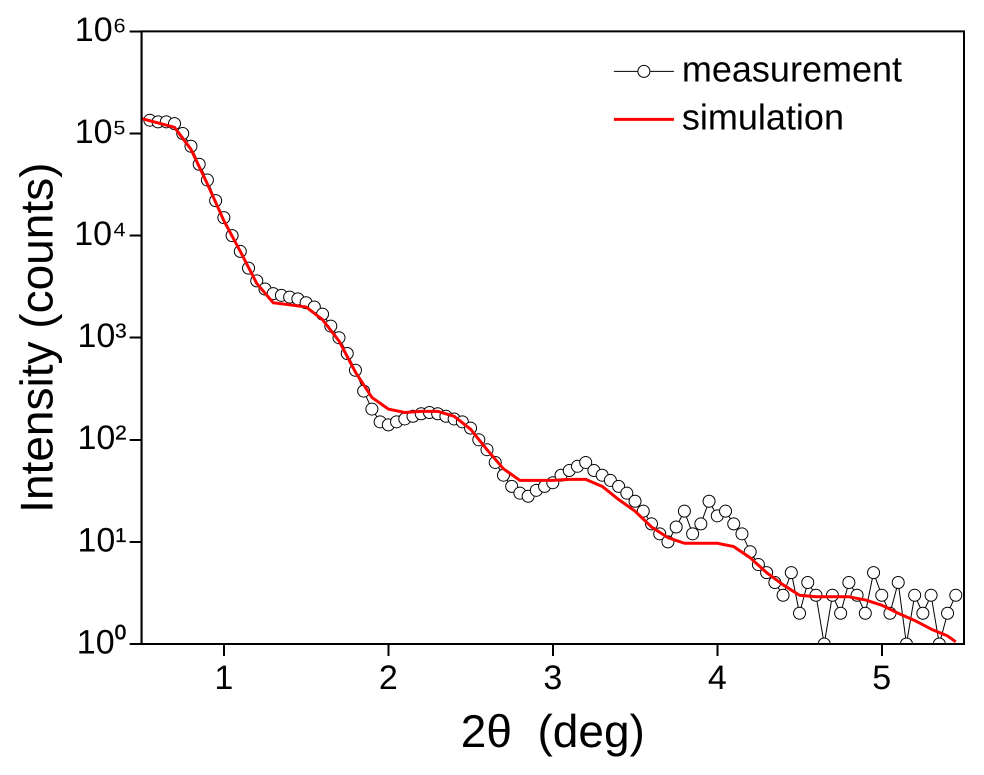 Image resolution: width=984 pixels, height=775 pixels. What do you see at coordinates (552, 677) in the screenshot?
I see `x-tick-label: 3` at bounding box center [552, 677].